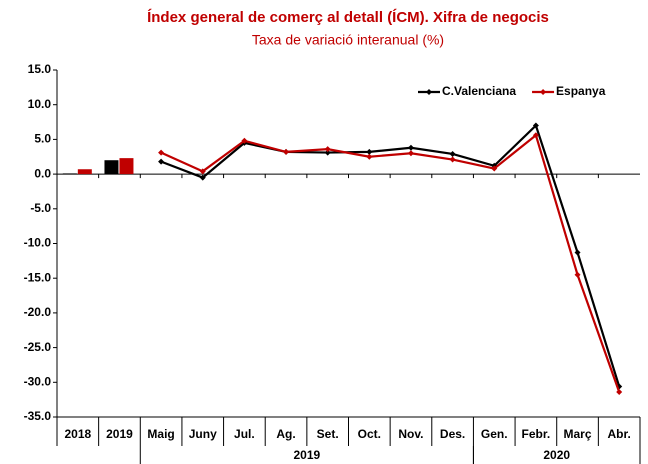  Describe the element at coordinates (348, 40) in the screenshot. I see `chart-subtitle: Taxa de variació interanual (%)` at that location.